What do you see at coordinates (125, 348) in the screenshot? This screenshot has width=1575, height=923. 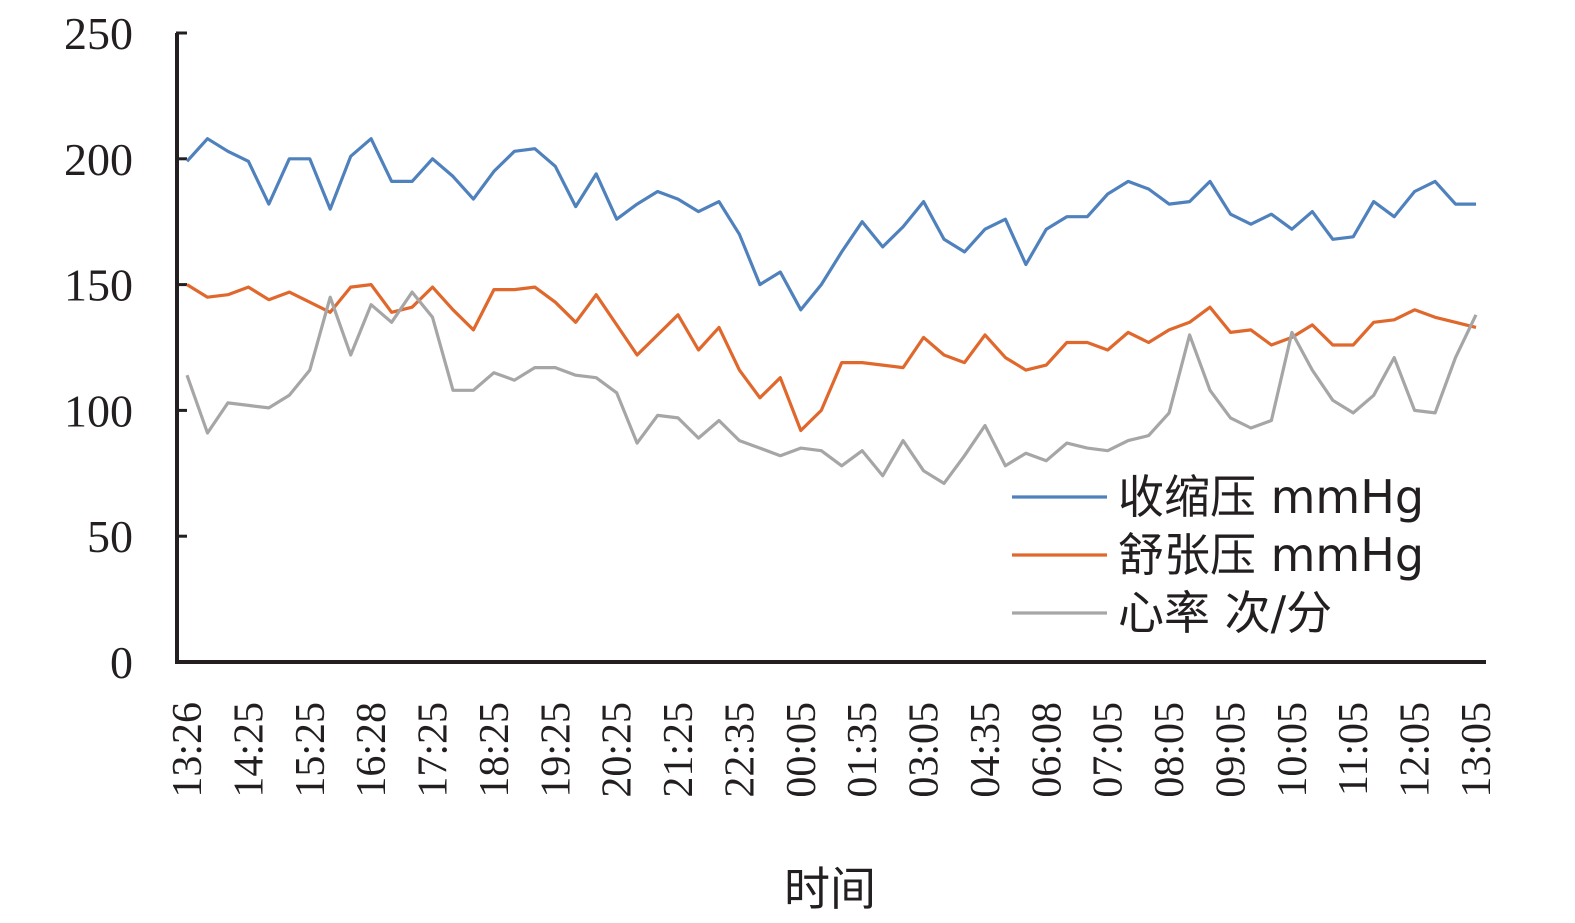 I see `y-axis: 0 50 100 150 200 250` at bounding box center [125, 348].